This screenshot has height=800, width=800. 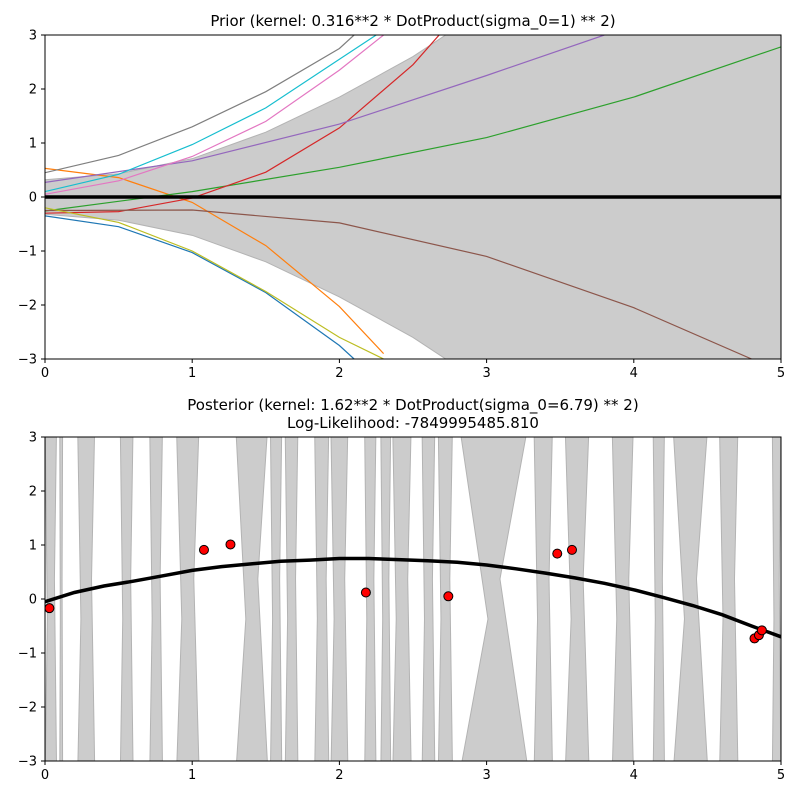 What do you see at coordinates (413, 423) in the screenshot?
I see `posterior-chart-subtitle: Log-Likelihood: -7849995485.810` at bounding box center [413, 423].